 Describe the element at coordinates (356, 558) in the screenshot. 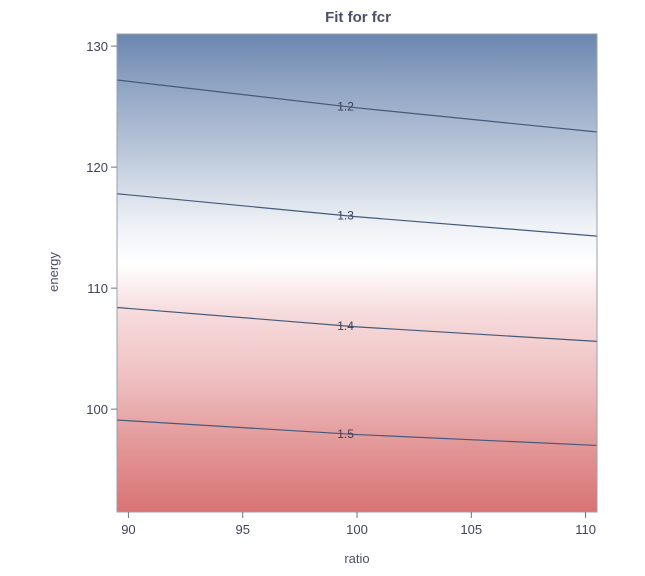

I see `x-axis-label: ratio` at that location.